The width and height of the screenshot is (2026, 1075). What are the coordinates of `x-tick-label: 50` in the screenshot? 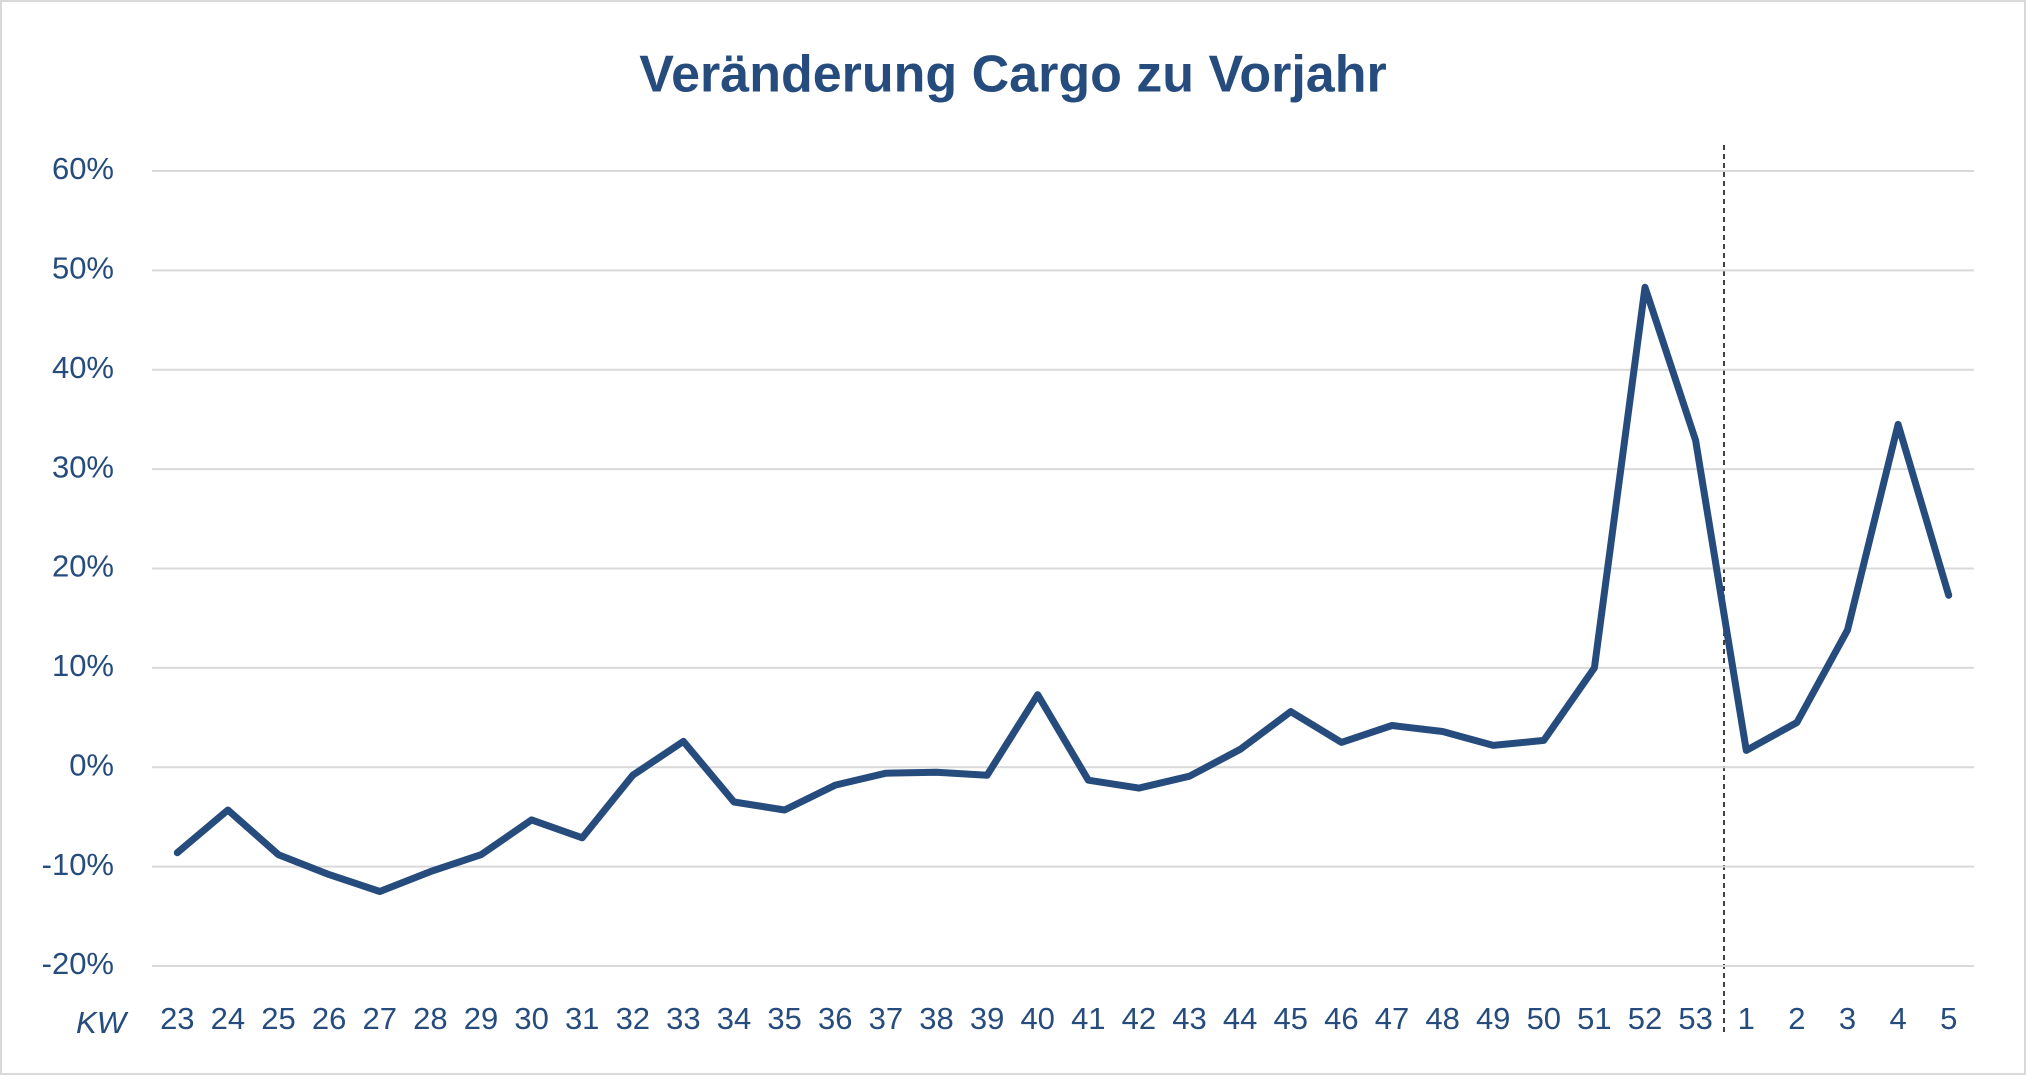 It's located at (1544, 1018).